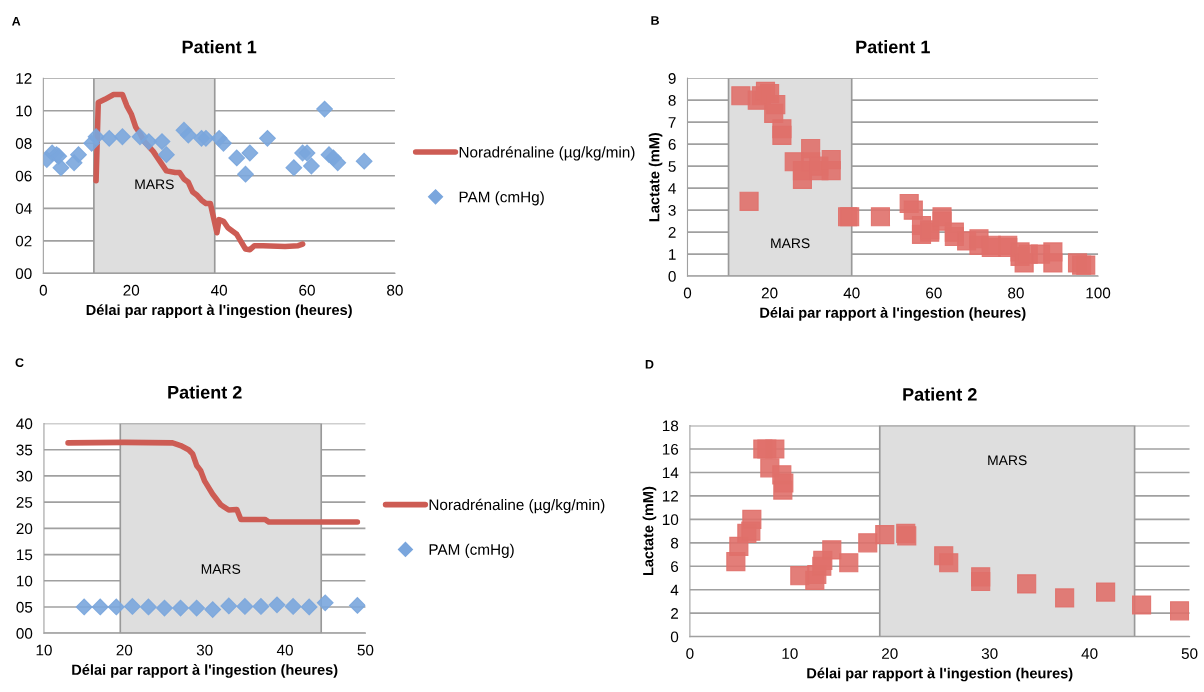 The width and height of the screenshot is (1204, 692). I want to click on text: C, so click(19, 363).